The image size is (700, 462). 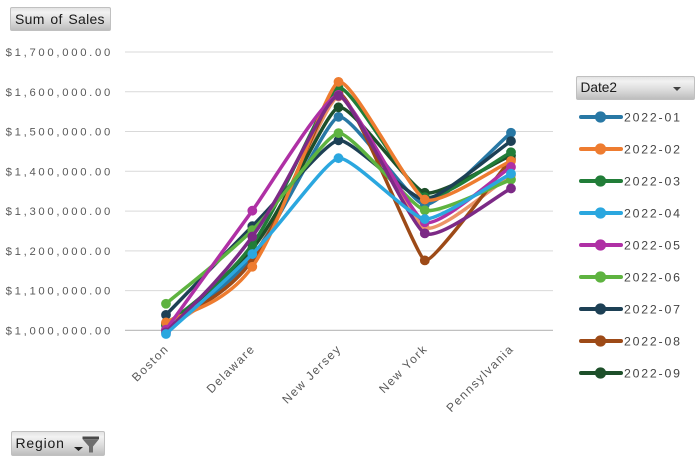 What do you see at coordinates (653, 182) in the screenshot?
I see `svg-text: 2022-03` at bounding box center [653, 182].